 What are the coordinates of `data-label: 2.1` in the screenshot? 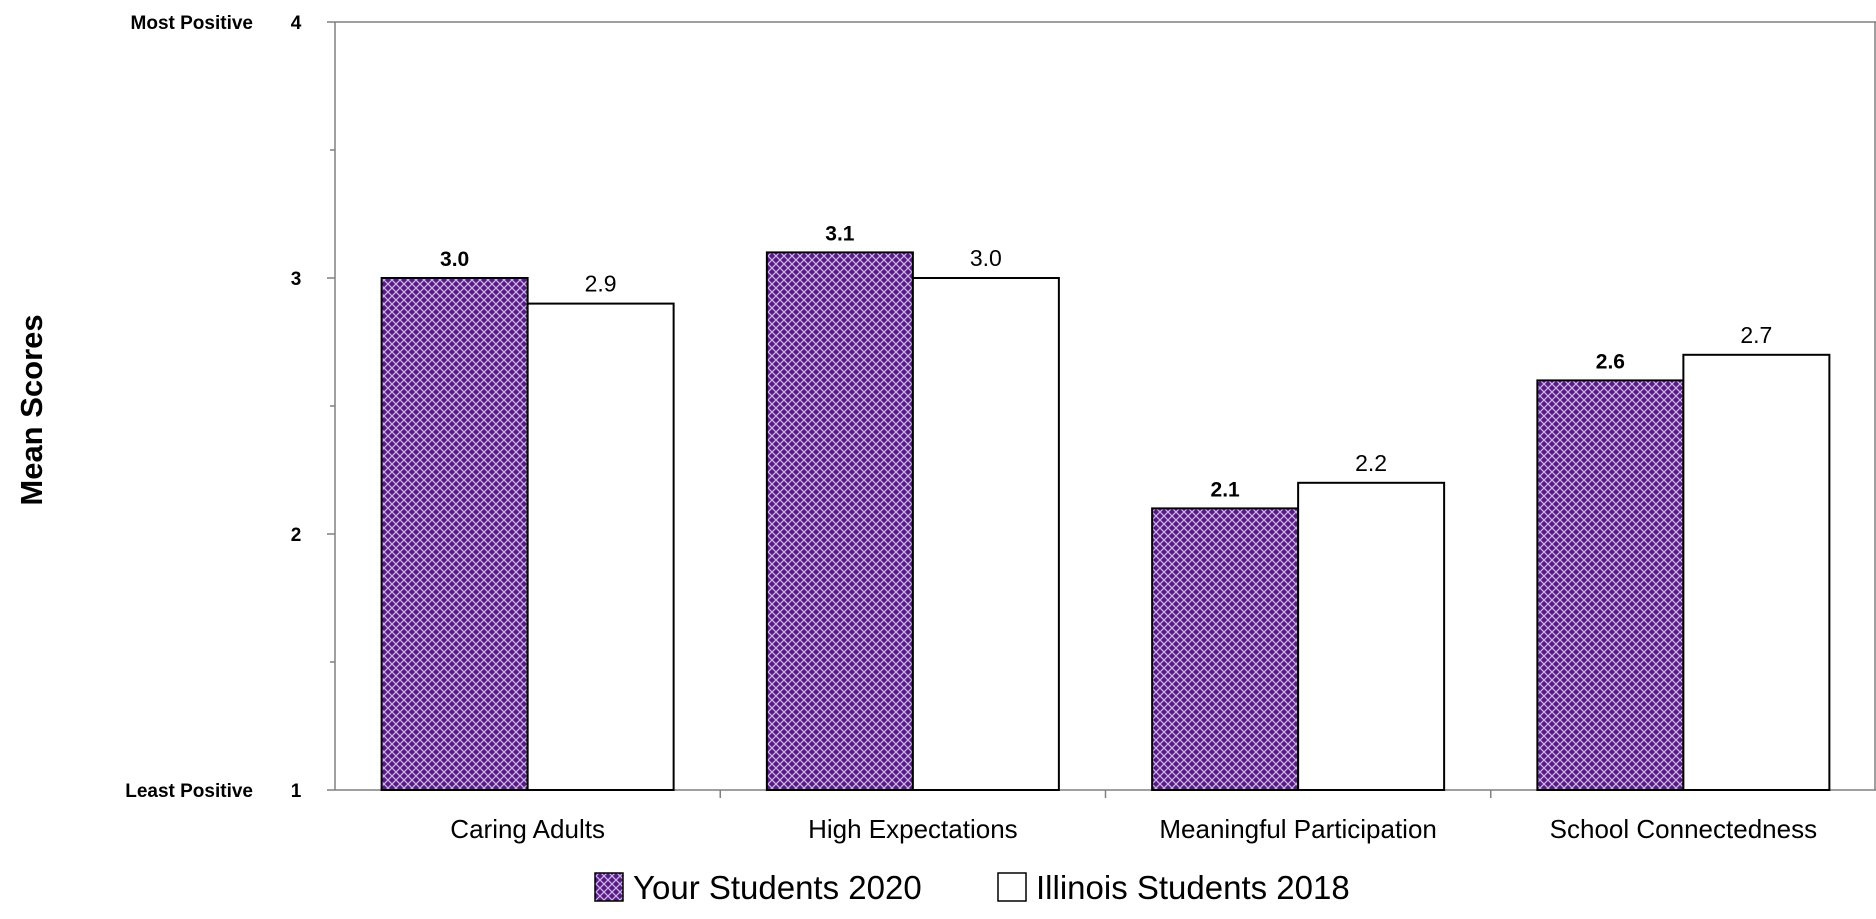 It's located at (1226, 489).